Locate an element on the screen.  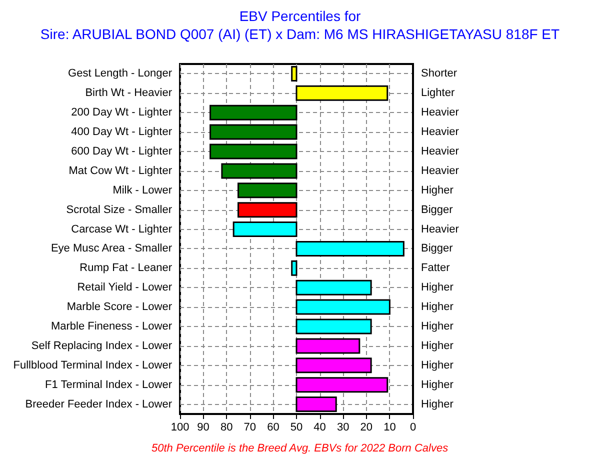
y-tick-label: Carcase Wt - Lighter is located at coordinates (121, 229).